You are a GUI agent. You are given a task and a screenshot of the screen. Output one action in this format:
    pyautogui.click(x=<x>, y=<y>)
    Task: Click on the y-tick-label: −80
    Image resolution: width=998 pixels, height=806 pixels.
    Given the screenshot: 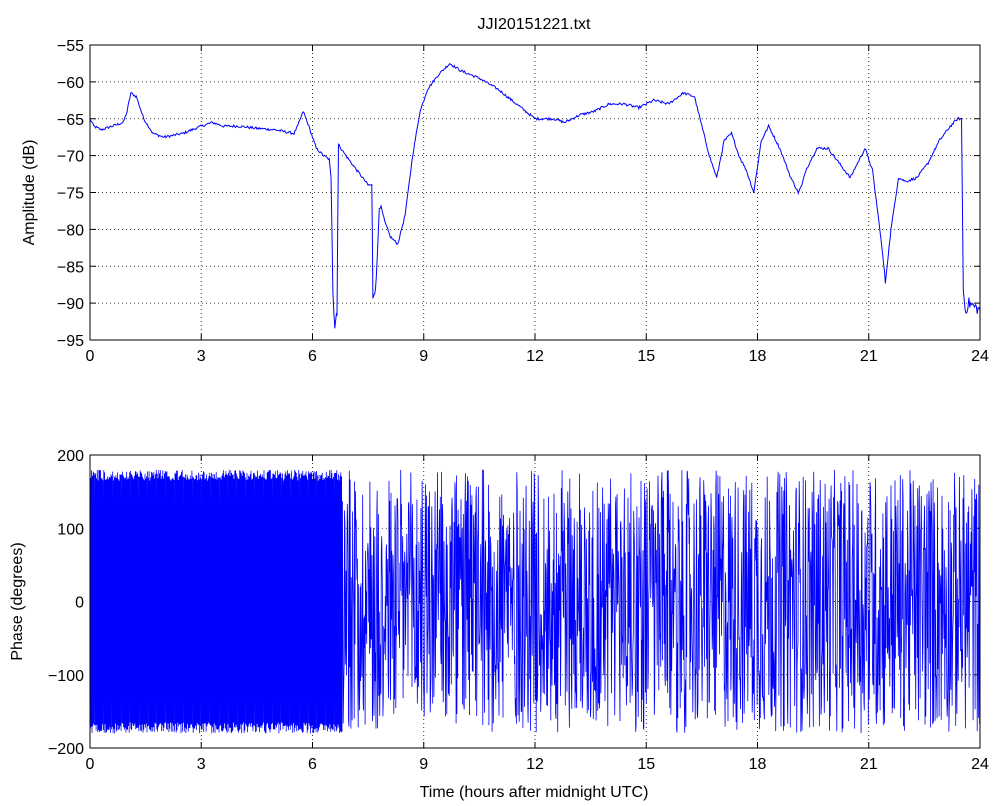 What is the action you would take?
    pyautogui.click(x=70, y=230)
    